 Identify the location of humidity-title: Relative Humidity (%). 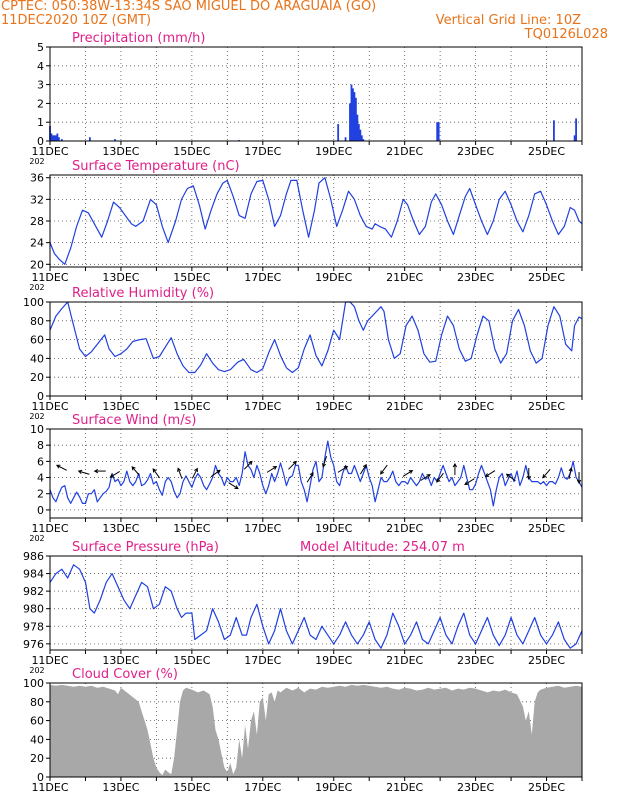
(143, 293).